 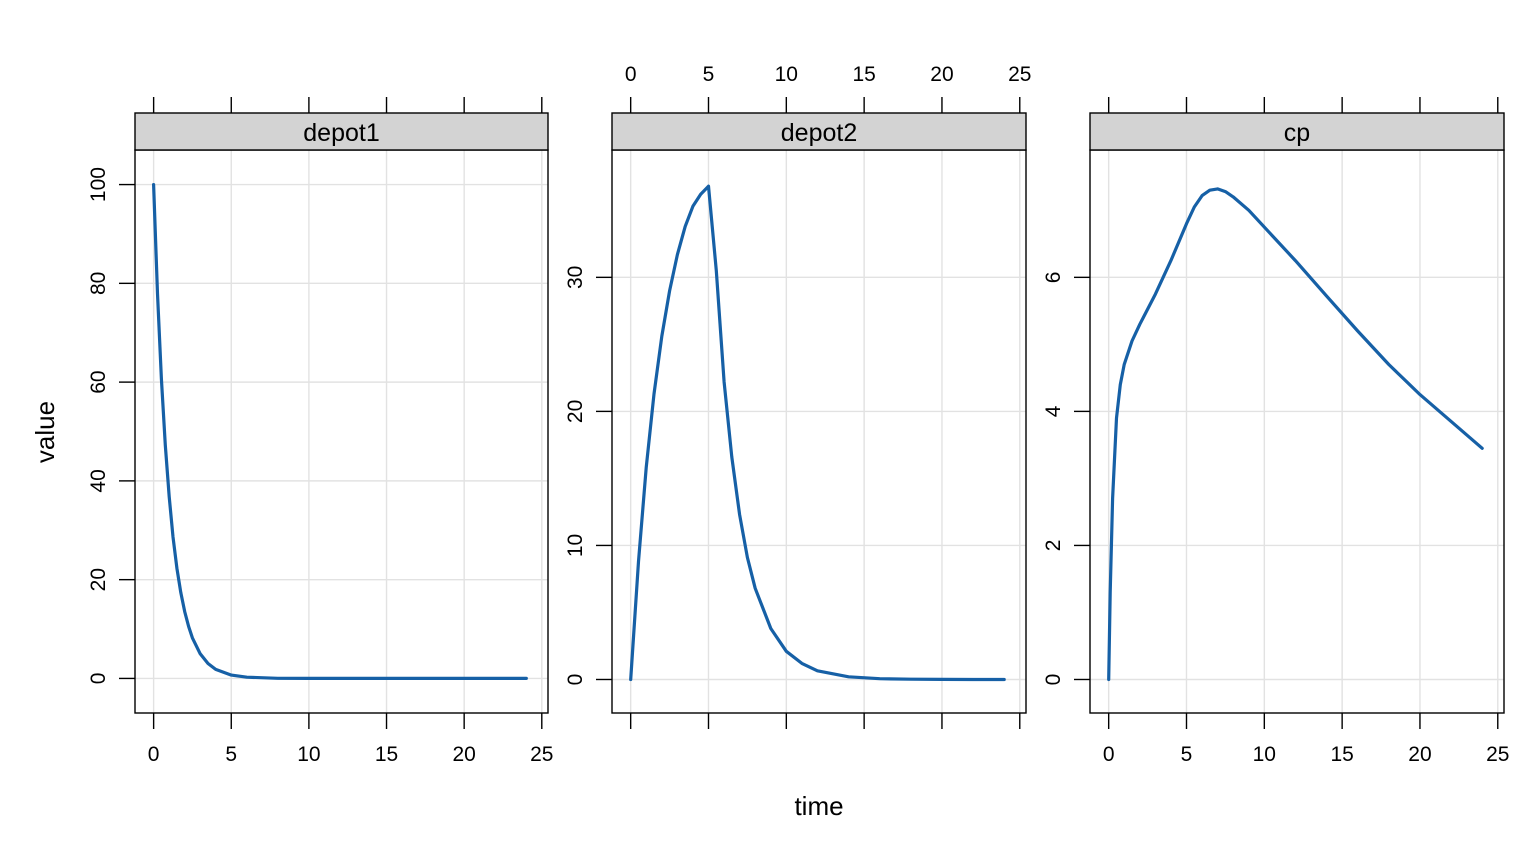 I want to click on y-axis-title: value, so click(x=45, y=432).